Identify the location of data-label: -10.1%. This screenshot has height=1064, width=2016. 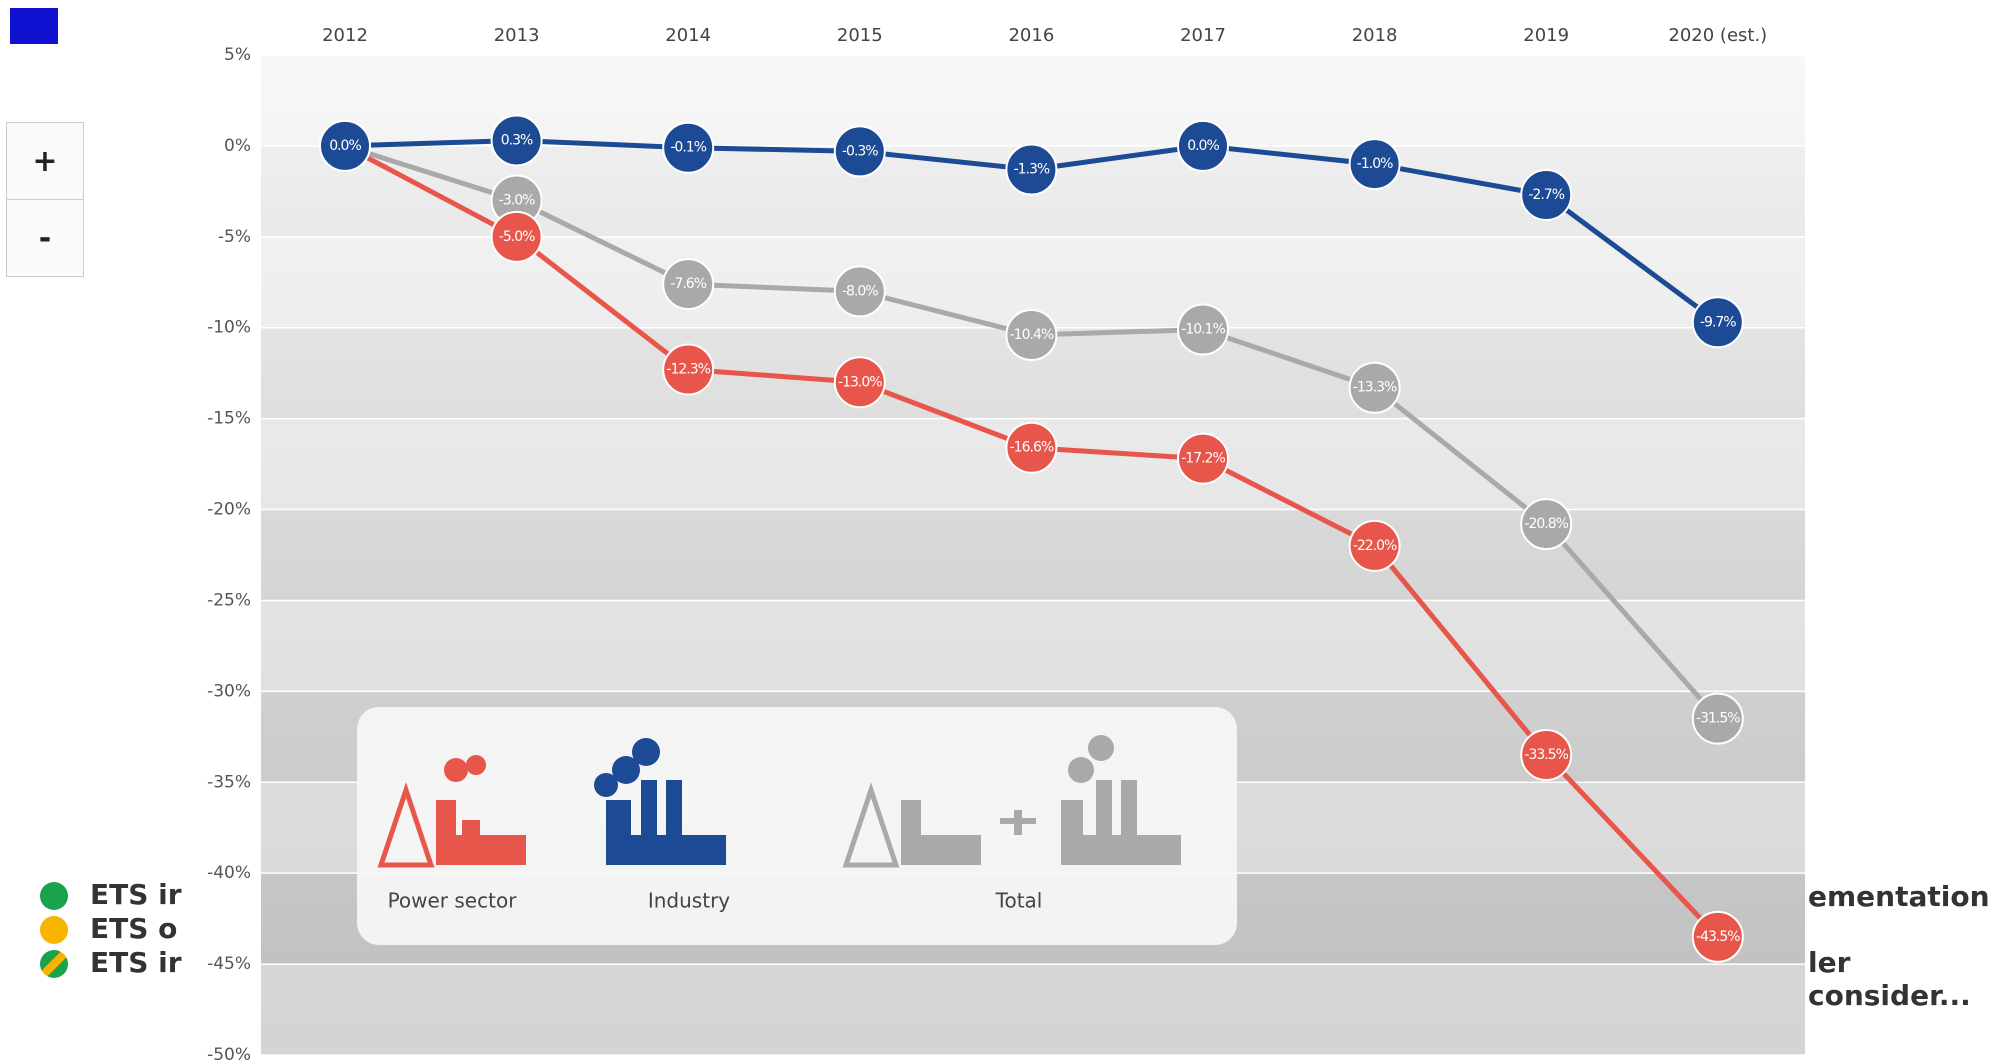
(1203, 330).